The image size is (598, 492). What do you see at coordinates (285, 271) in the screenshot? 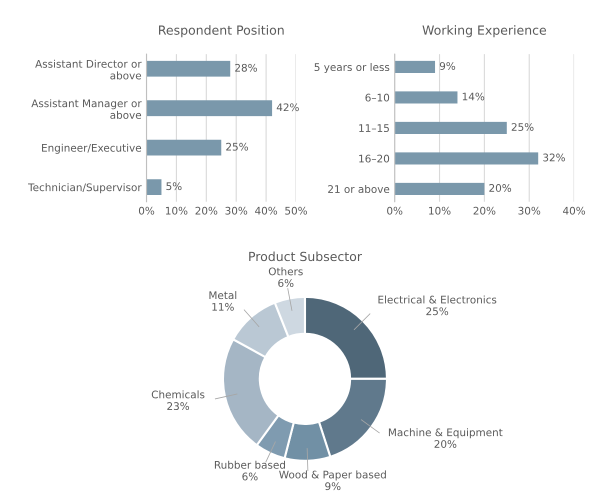
I see `slice-label: Others` at bounding box center [285, 271].